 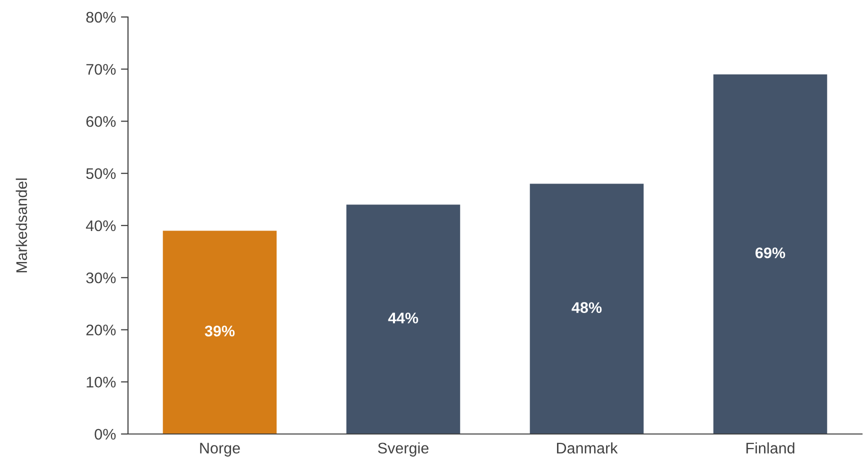 I want to click on data-label: 69%, so click(x=771, y=252).